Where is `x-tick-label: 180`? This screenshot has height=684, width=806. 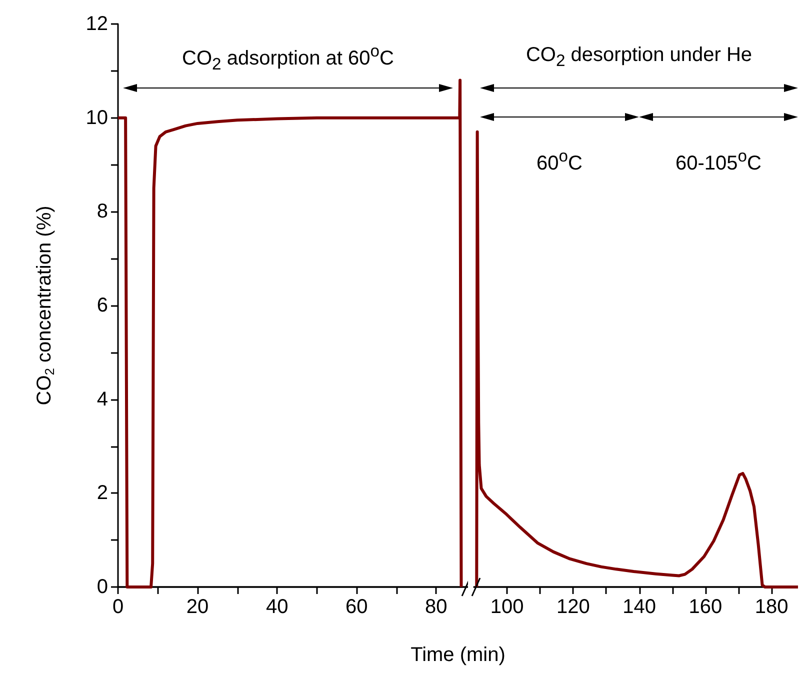
x-tick-label: 180 is located at coordinates (771, 607).